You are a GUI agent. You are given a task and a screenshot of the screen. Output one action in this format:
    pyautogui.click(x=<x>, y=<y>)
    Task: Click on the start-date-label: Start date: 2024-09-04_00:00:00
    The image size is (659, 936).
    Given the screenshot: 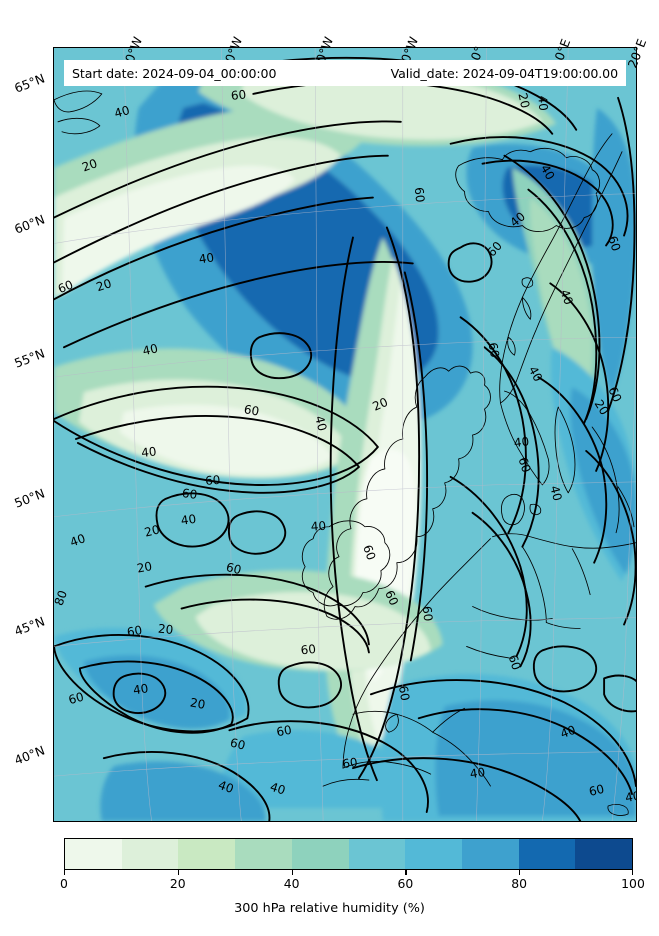 What is the action you would take?
    pyautogui.click(x=174, y=73)
    